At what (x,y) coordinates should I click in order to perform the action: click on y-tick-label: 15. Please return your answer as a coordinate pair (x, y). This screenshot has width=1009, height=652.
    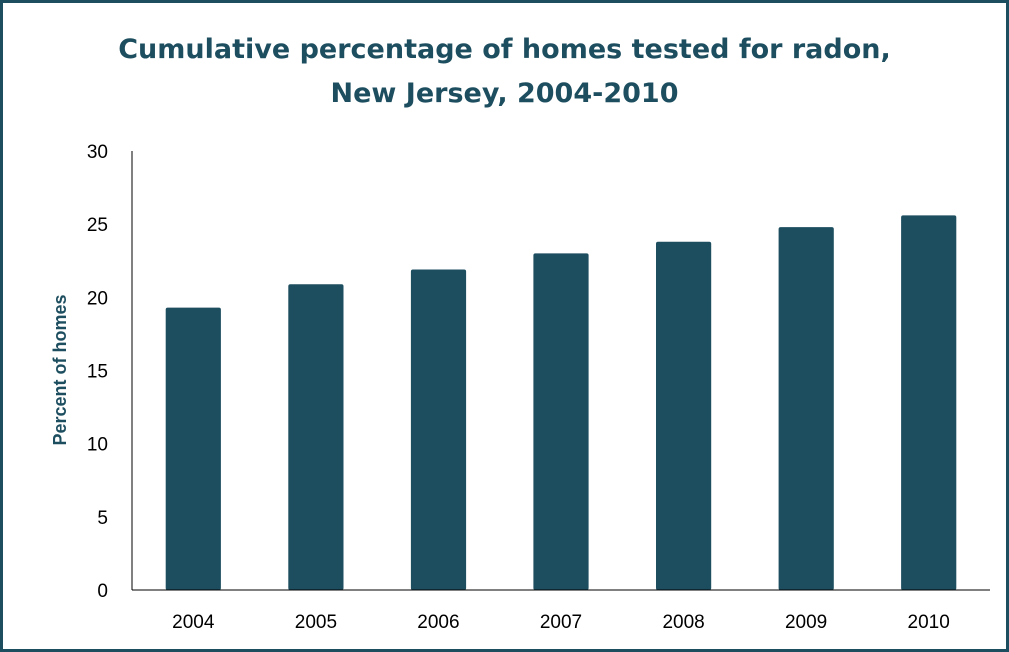
    Looking at the image, I should click on (97, 372).